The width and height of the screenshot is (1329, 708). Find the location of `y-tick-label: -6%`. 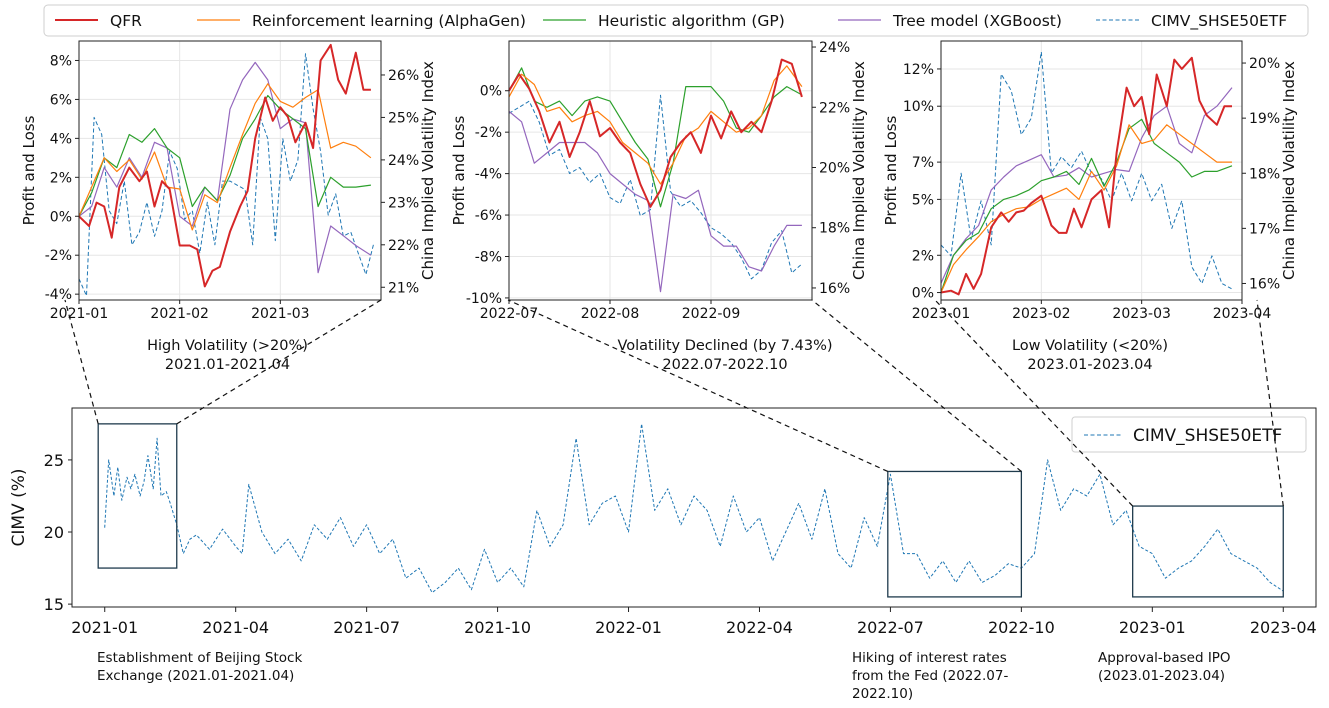

y-tick-label: -6% is located at coordinates (488, 216).